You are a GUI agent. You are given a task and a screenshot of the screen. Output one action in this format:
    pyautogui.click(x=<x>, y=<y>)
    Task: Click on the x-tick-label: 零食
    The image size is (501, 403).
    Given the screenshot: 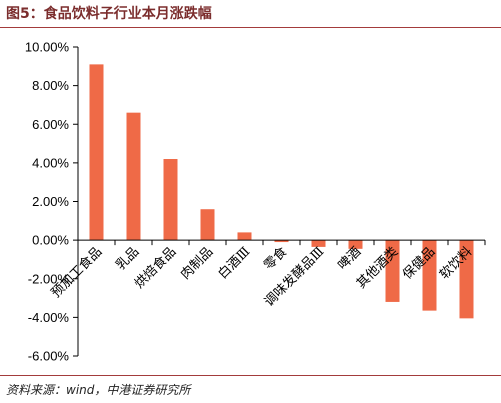 What is the action you would take?
    pyautogui.click(x=276, y=259)
    